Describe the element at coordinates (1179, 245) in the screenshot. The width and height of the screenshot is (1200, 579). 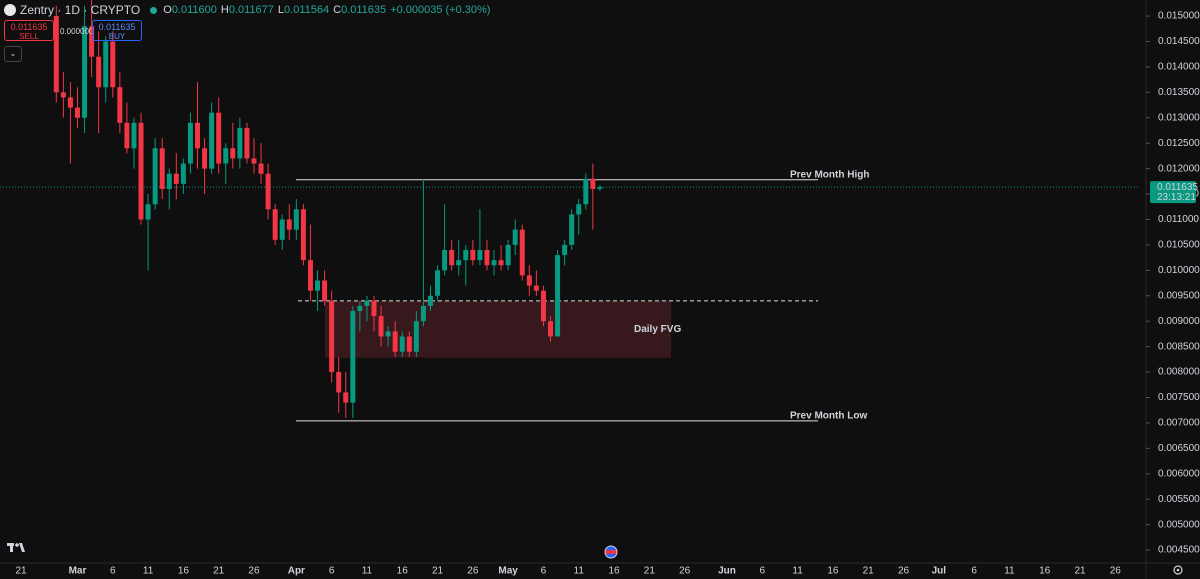
I see `y-tick-label: 0.010500` at that location.